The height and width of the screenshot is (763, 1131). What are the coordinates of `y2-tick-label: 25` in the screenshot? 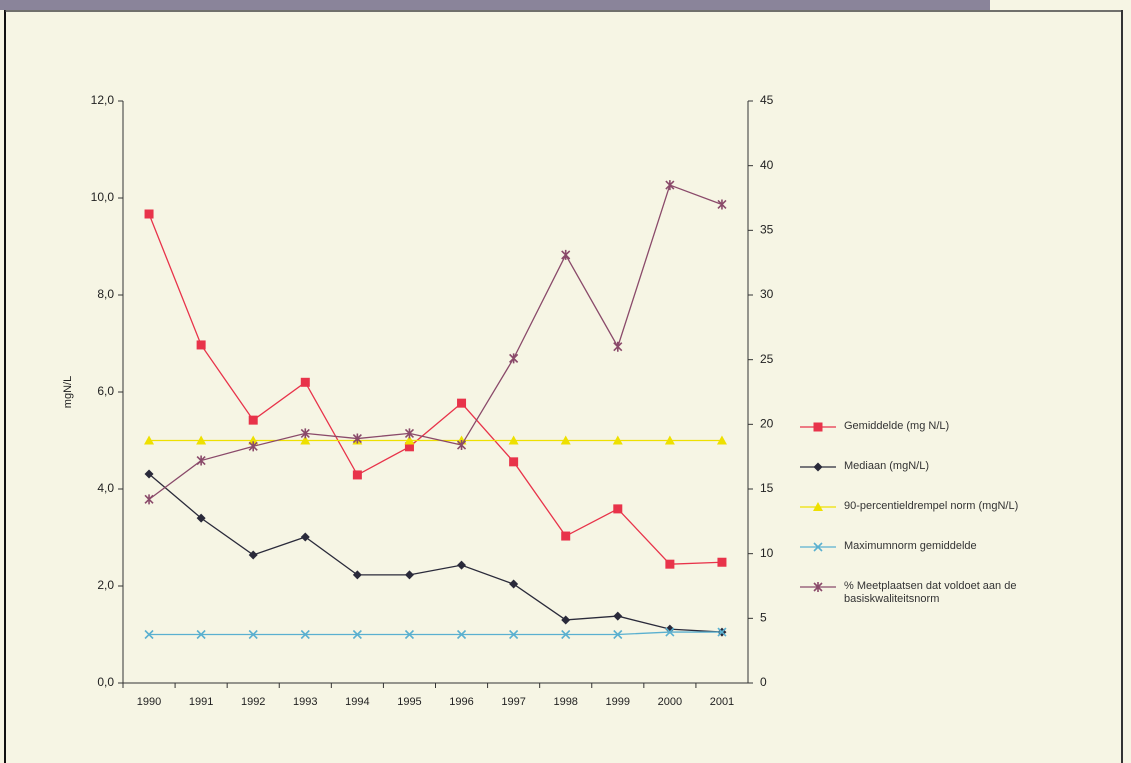 It's located at (767, 359).